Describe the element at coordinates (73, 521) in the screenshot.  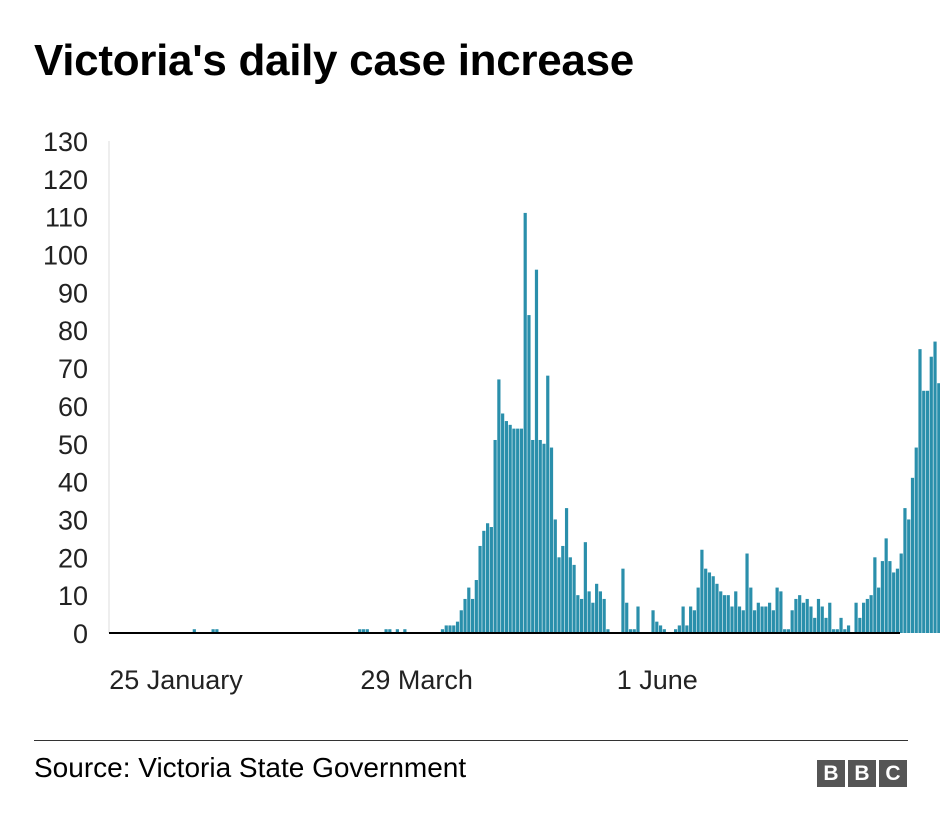
I see `y-tick-label: 30` at that location.